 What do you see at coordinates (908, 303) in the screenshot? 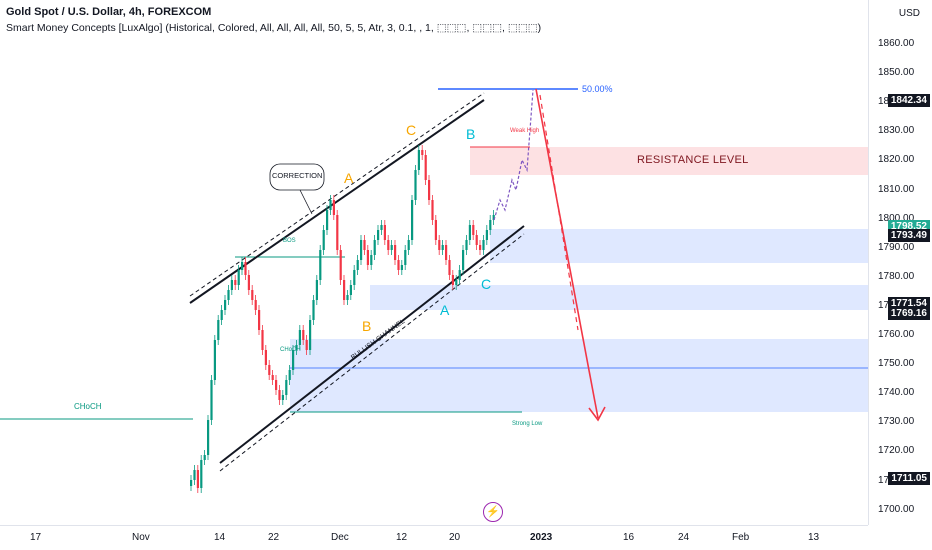
I see `price-tag: 1771.54` at bounding box center [908, 303].